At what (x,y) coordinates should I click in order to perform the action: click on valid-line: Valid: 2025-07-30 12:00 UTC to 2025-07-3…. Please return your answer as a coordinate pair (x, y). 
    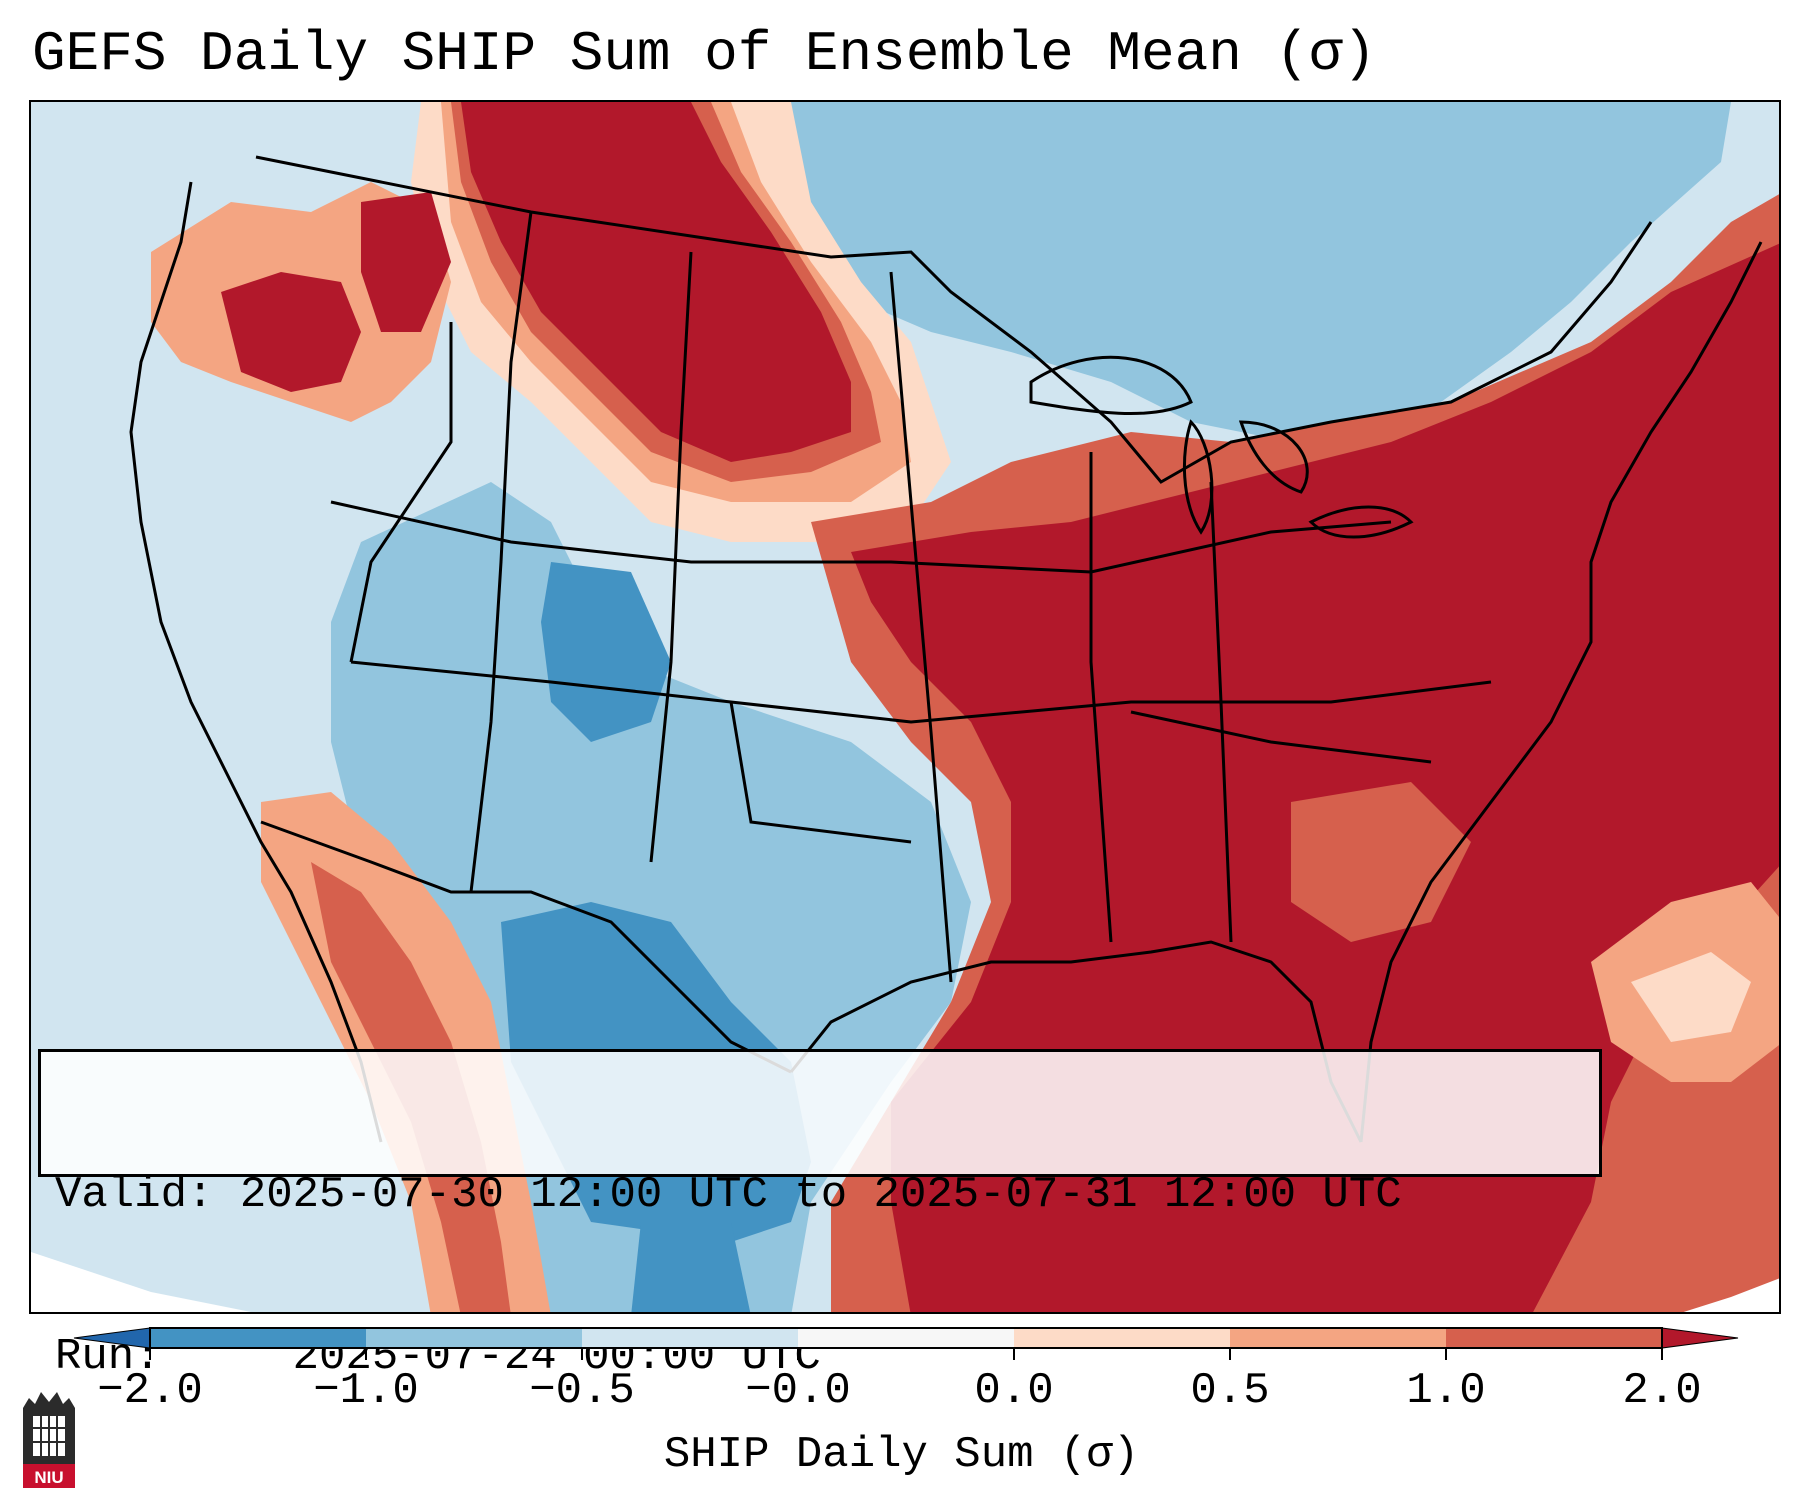
    Looking at the image, I should click on (827, 1195).